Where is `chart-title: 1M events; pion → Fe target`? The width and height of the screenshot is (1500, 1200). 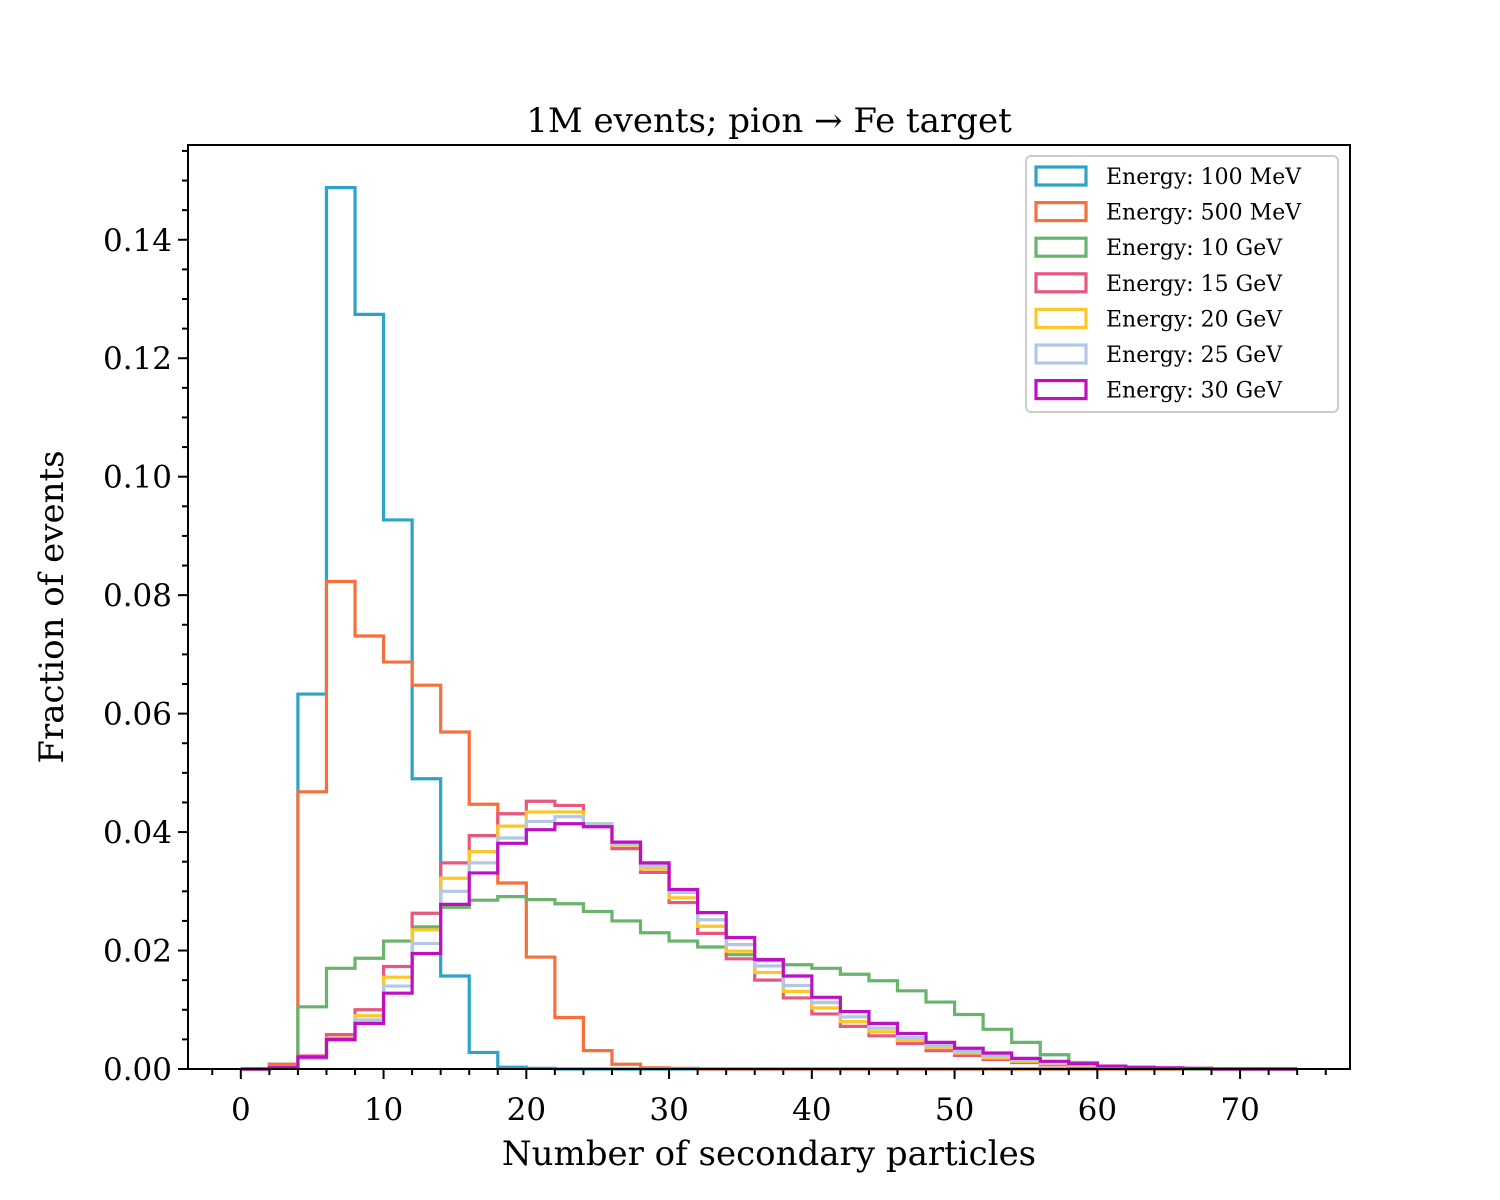
chart-title: 1M events; pion → Fe target is located at coordinates (769, 121).